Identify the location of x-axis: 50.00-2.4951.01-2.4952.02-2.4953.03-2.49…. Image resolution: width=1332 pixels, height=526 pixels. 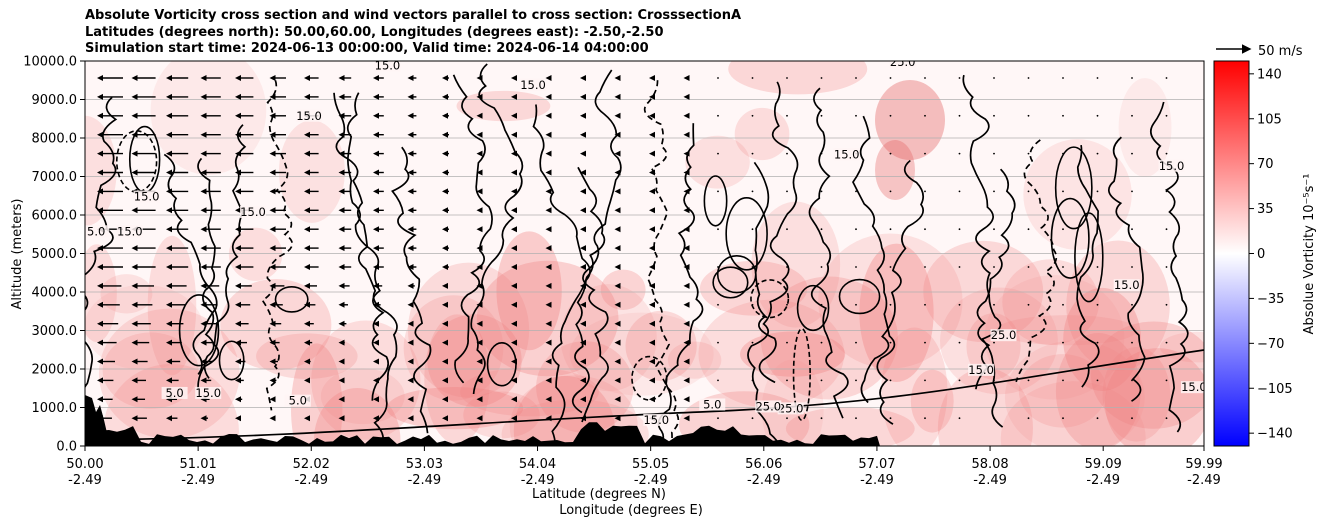
(644, 467).